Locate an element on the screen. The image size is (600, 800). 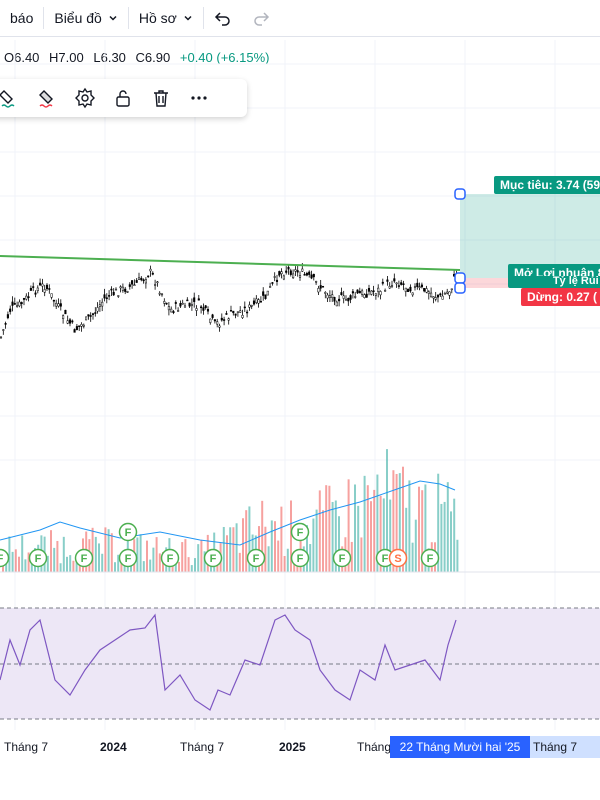
trend-line is located at coordinates (230, 263).